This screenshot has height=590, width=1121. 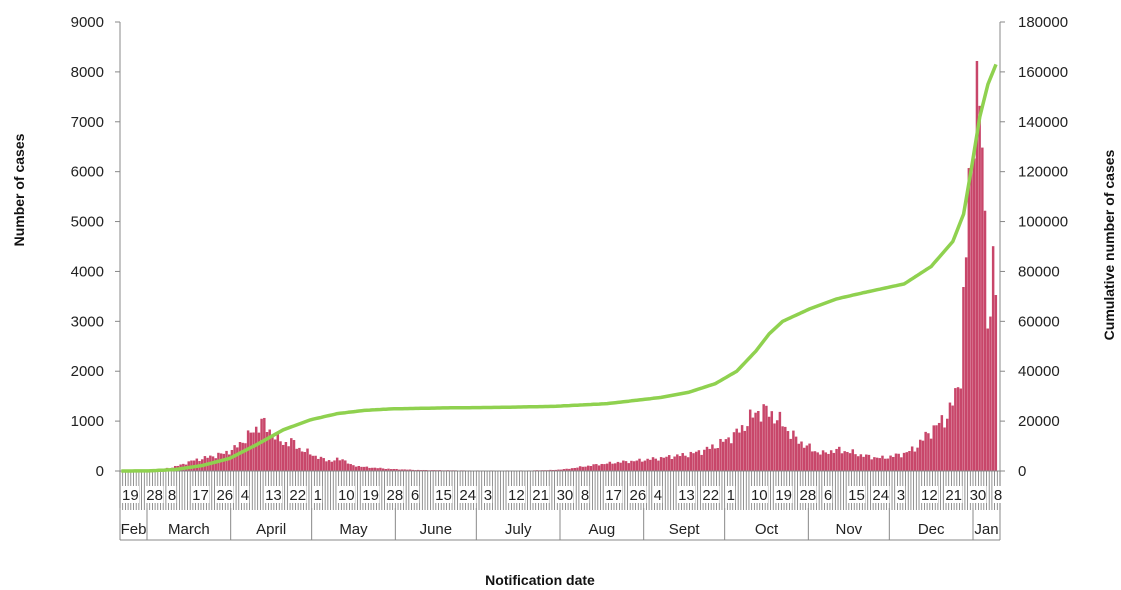 I want to click on right-tick-label: 0, so click(x=1022, y=471).